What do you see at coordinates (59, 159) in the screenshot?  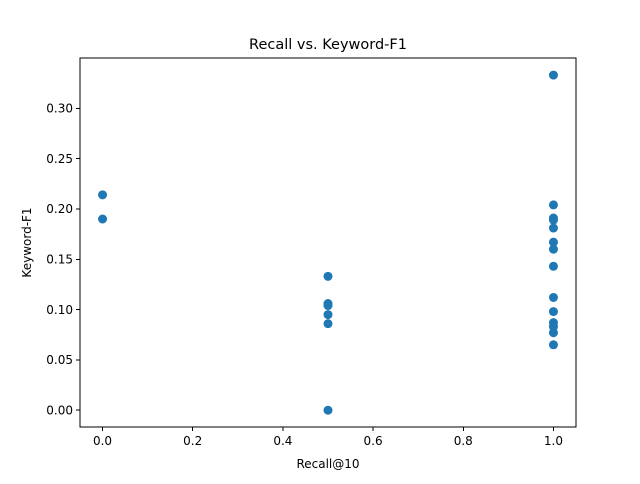 I see `y-tick-label: 0.25` at bounding box center [59, 159].